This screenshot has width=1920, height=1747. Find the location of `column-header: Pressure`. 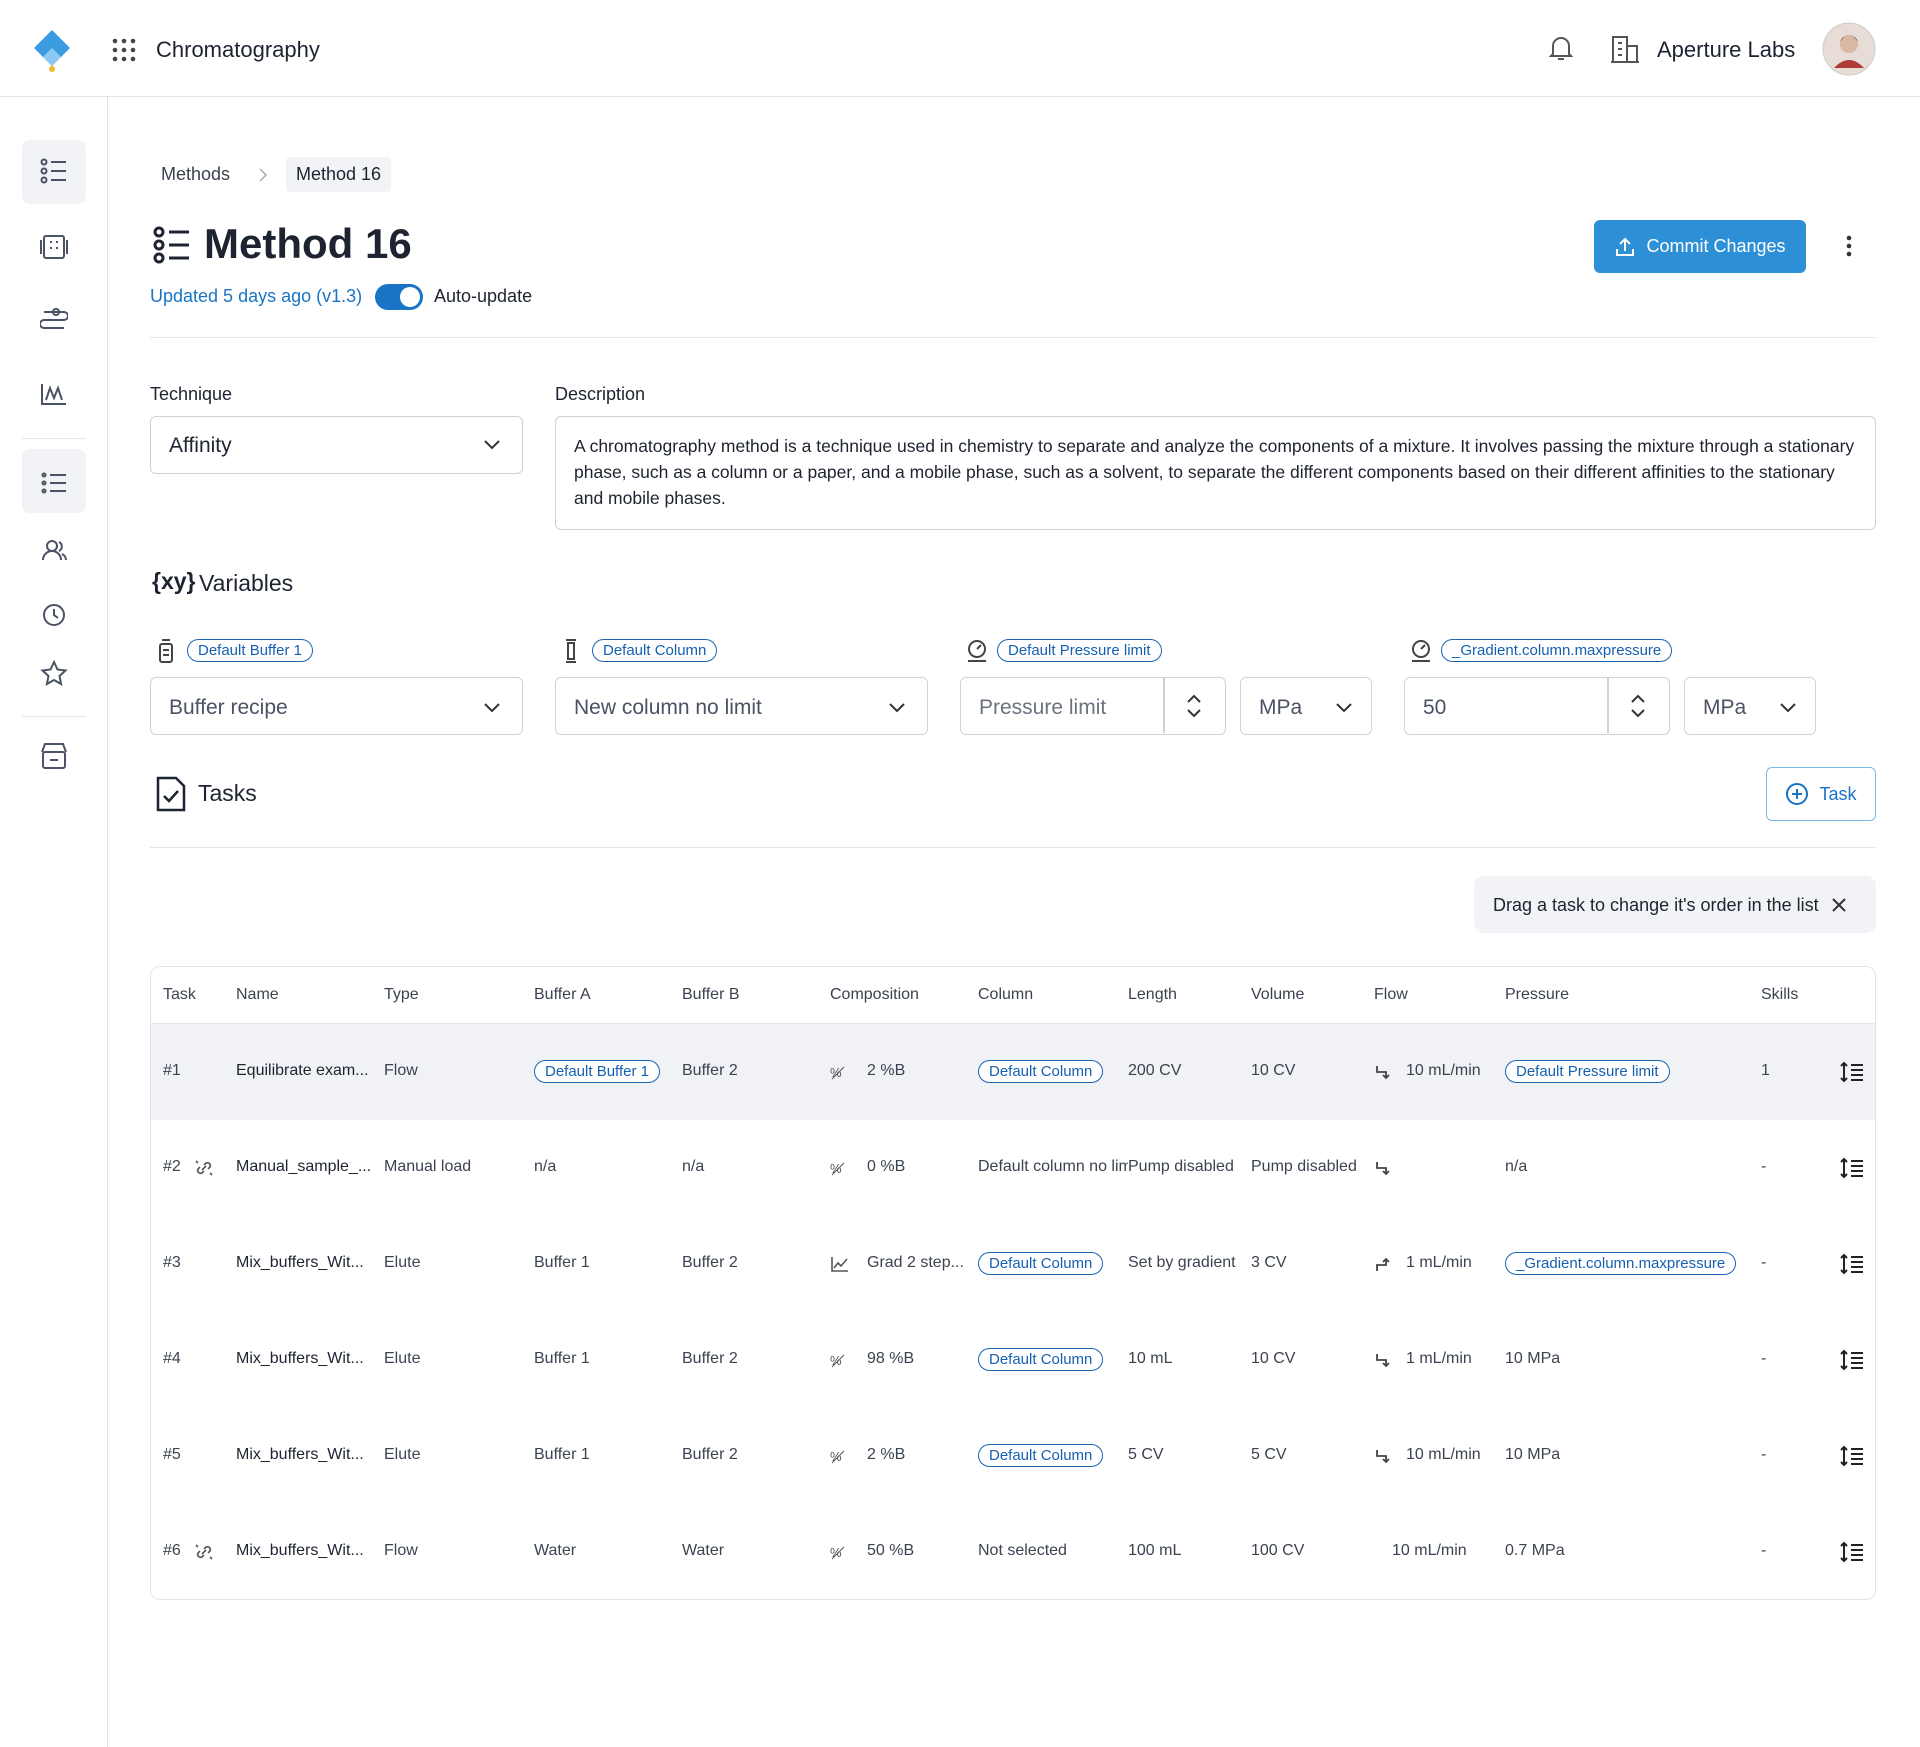

column-header: Pressure is located at coordinates (1537, 994).